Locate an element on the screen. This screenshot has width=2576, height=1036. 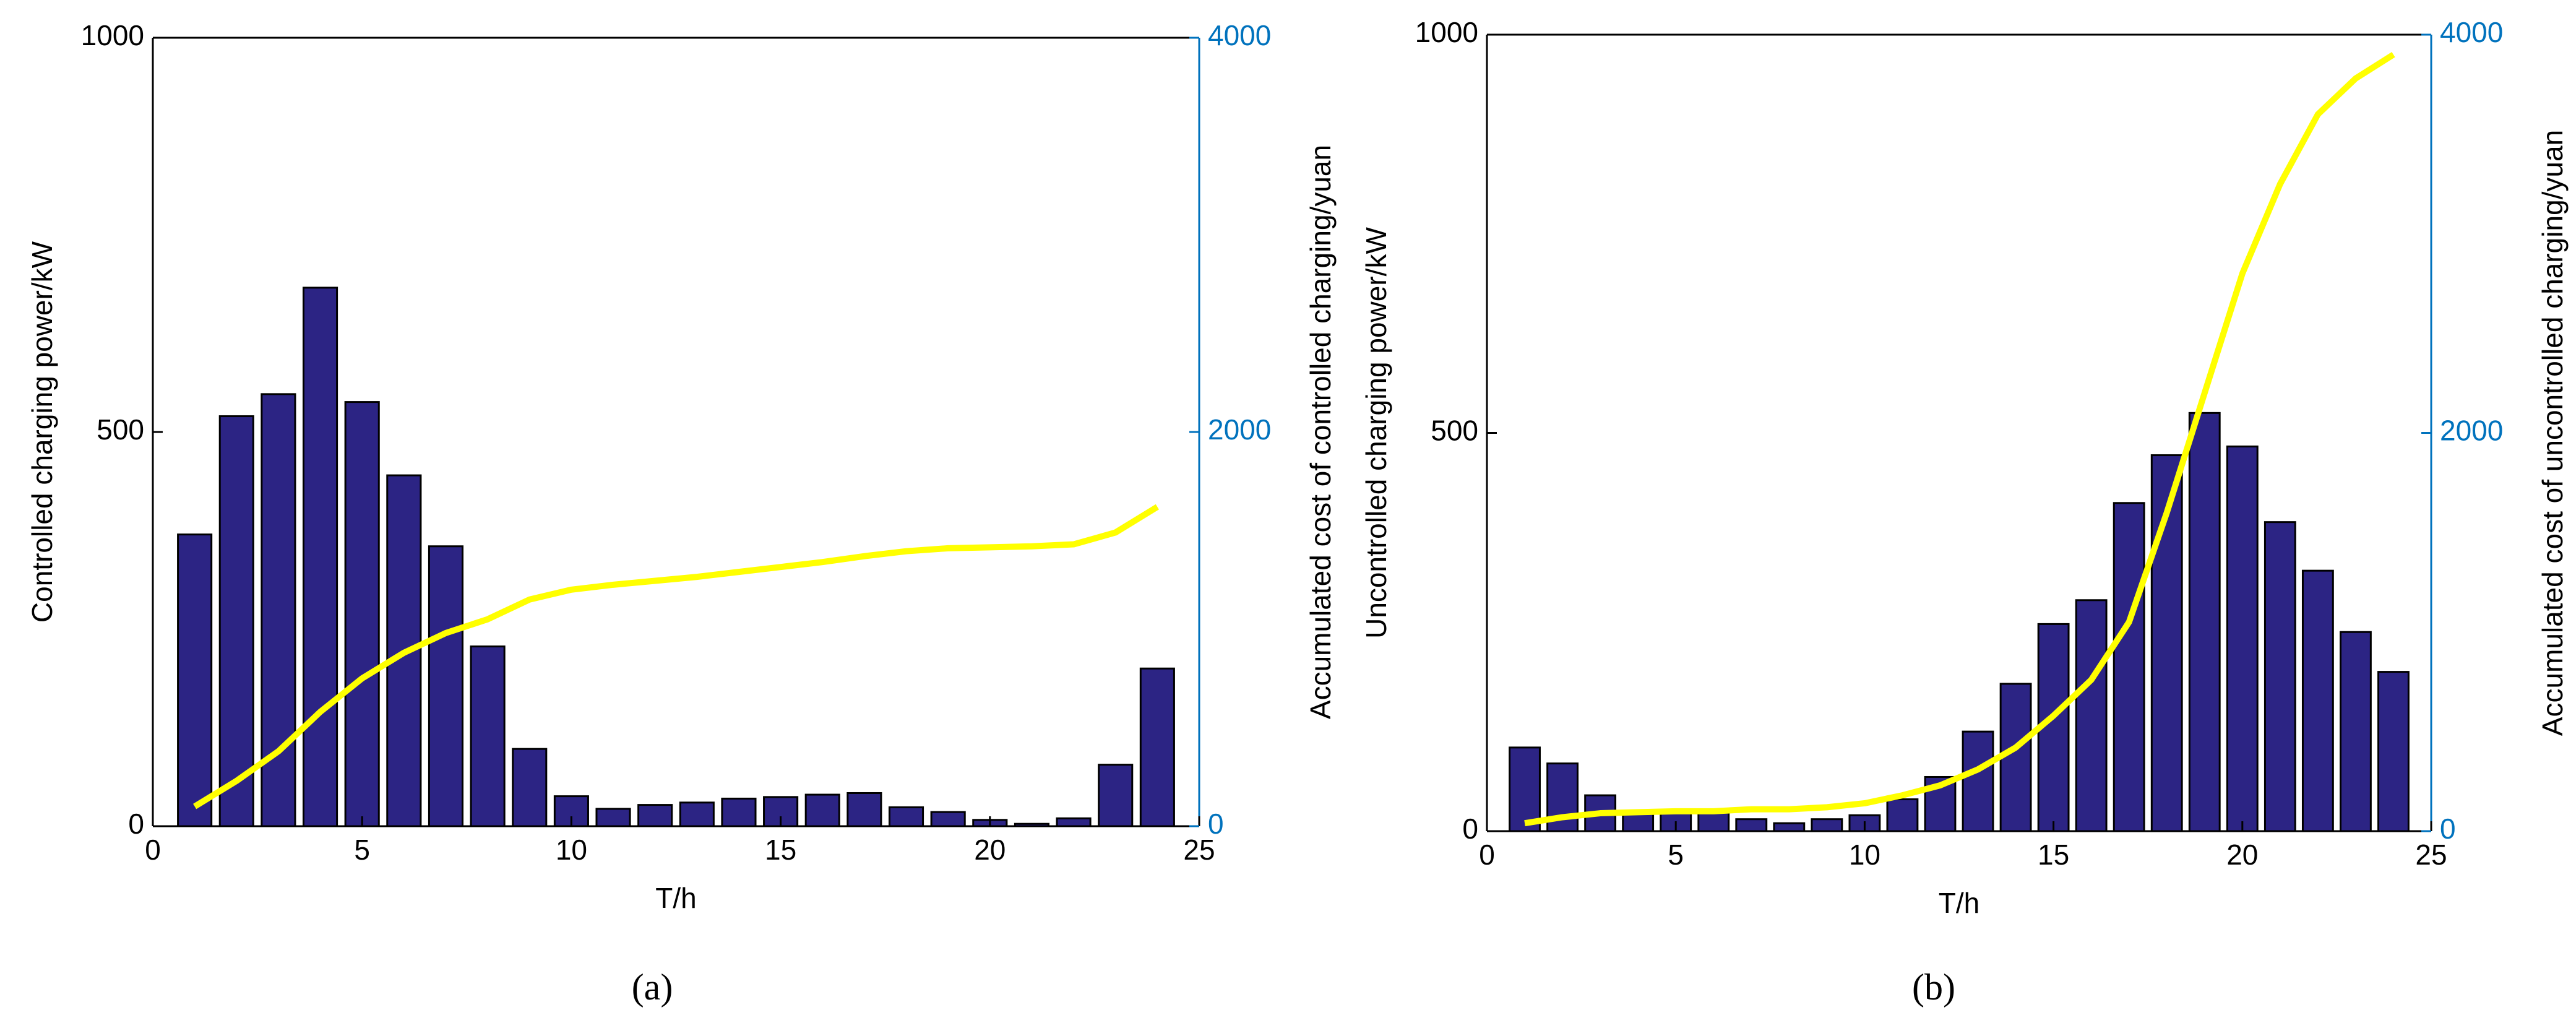
caption: (b) is located at coordinates (1933, 987).